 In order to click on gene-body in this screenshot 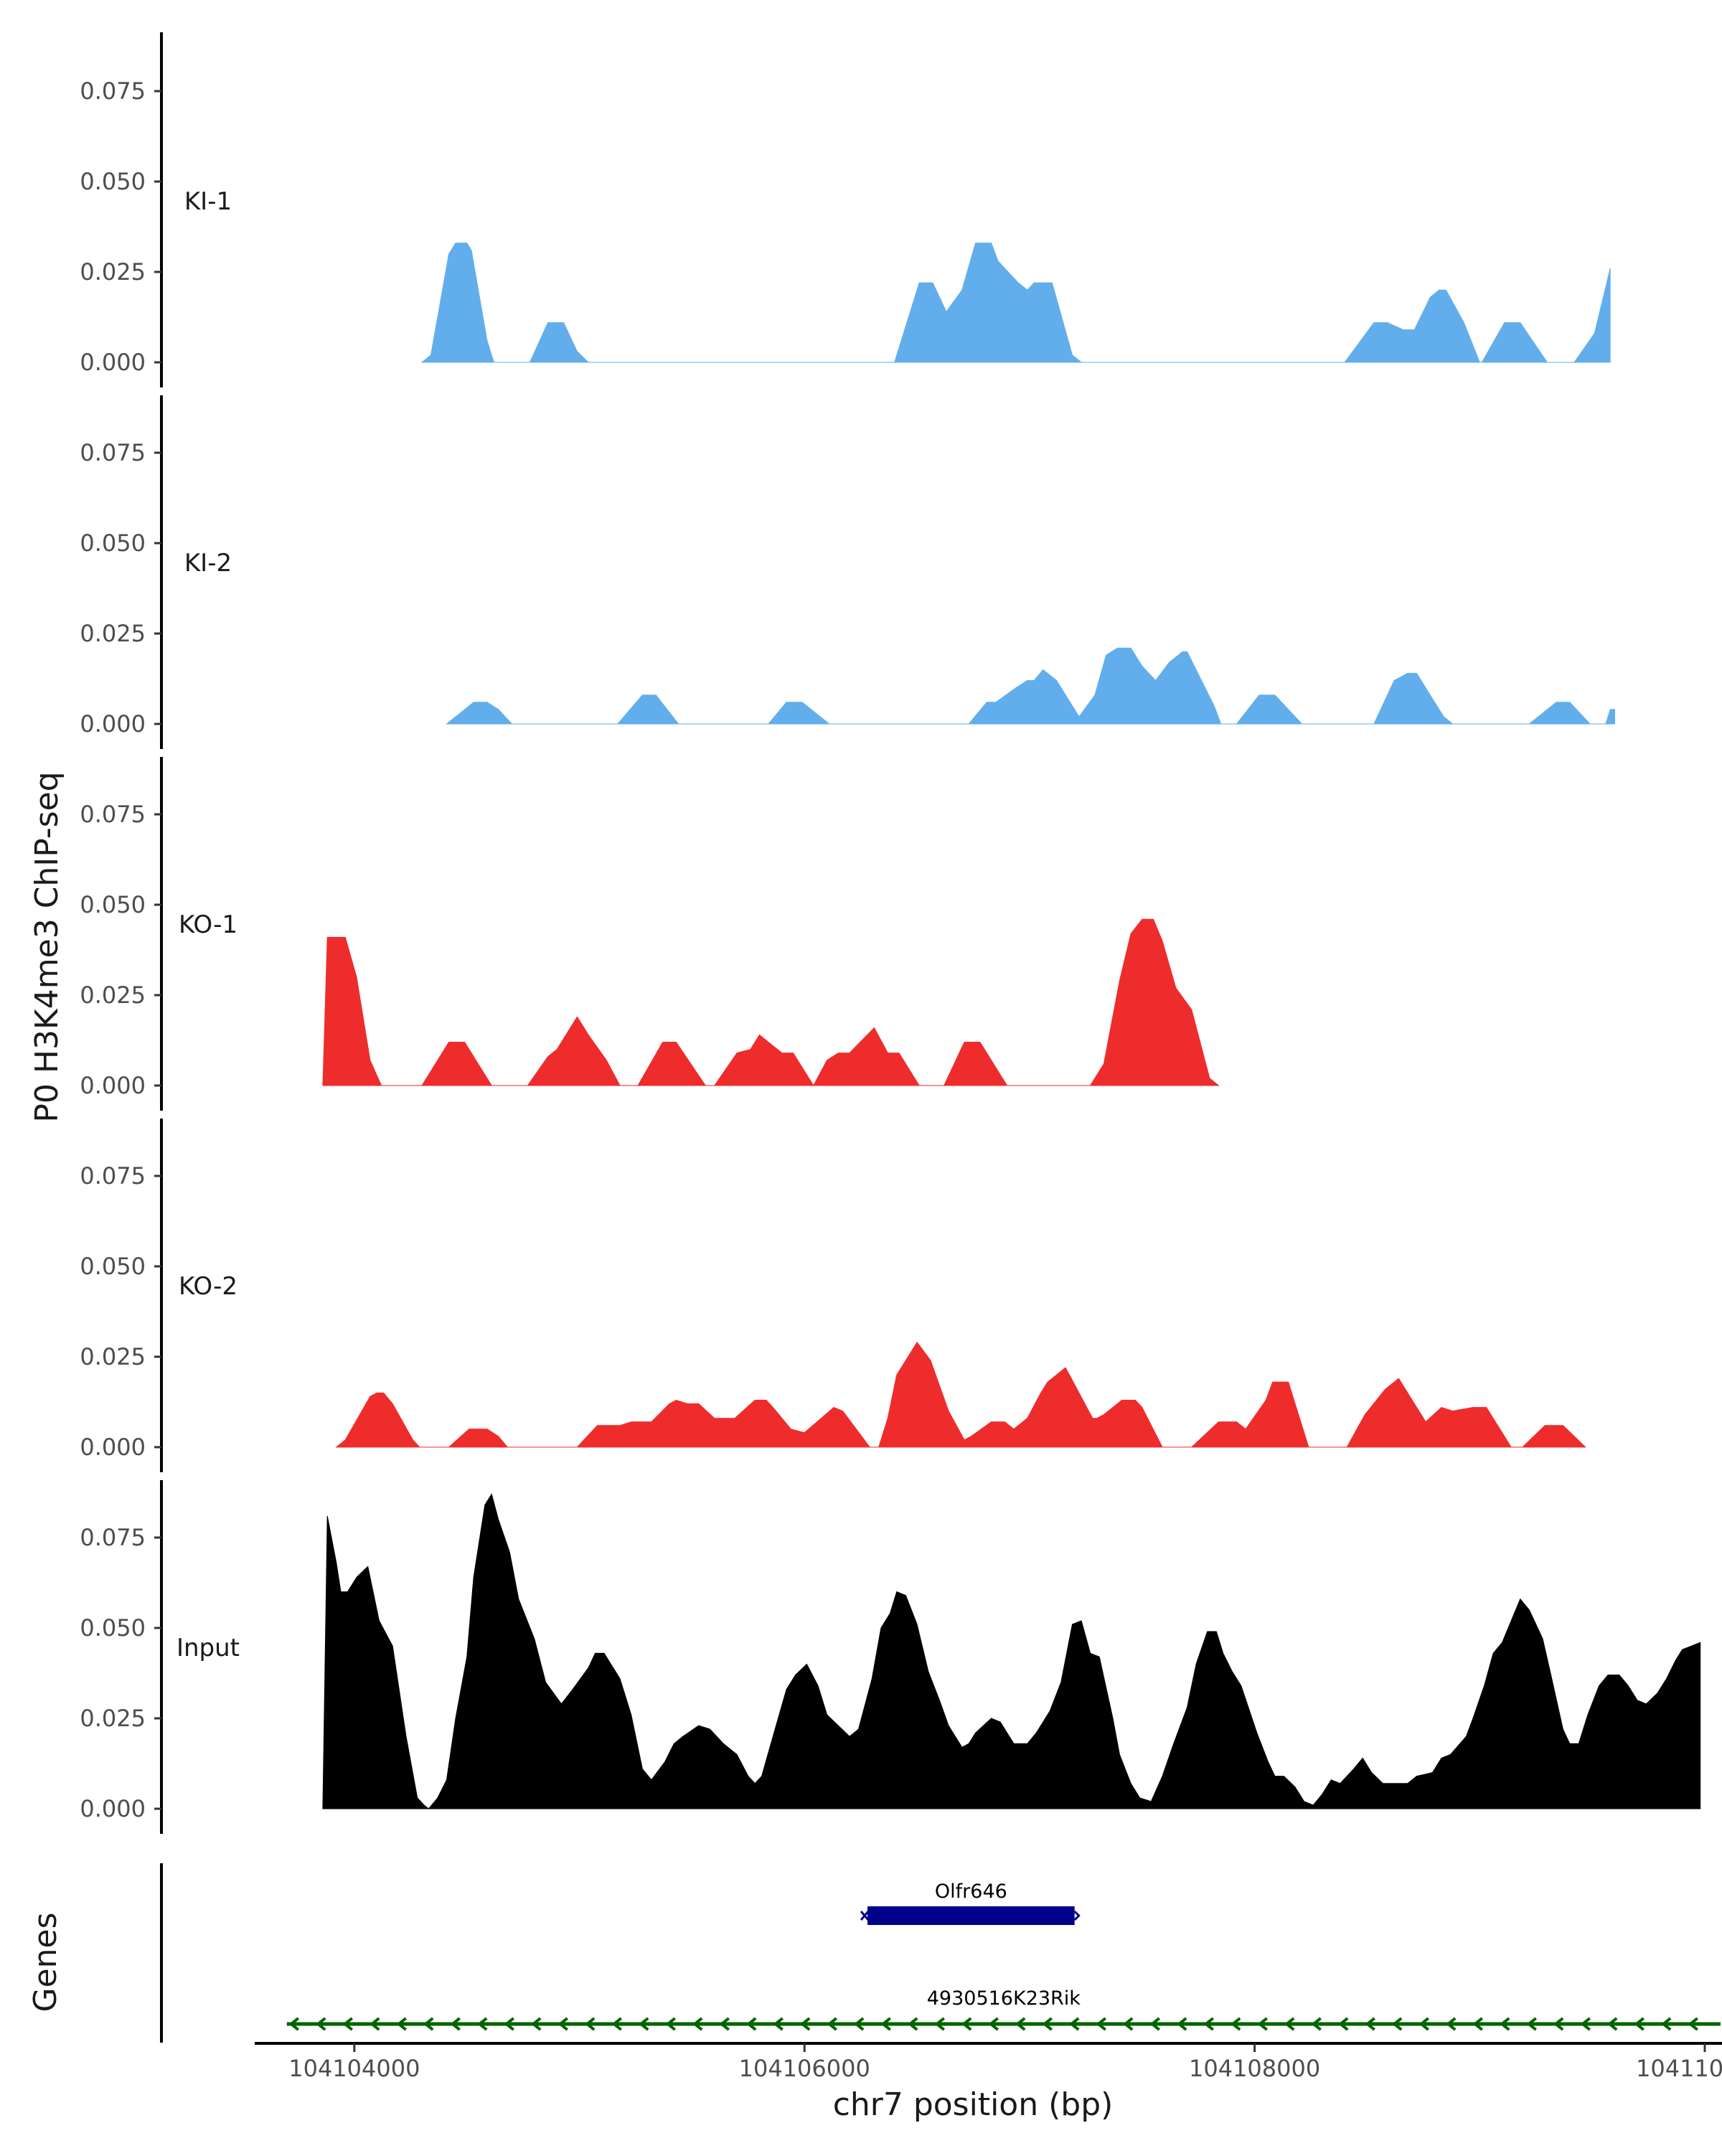, I will do `click(971, 1915)`.